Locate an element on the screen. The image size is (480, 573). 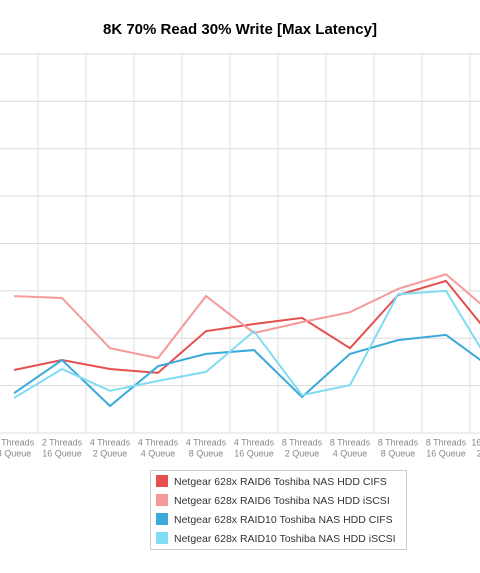
legend-label: Netgear 628x RAID6 Toshiba NAS HDD CIFS is located at coordinates (280, 482).